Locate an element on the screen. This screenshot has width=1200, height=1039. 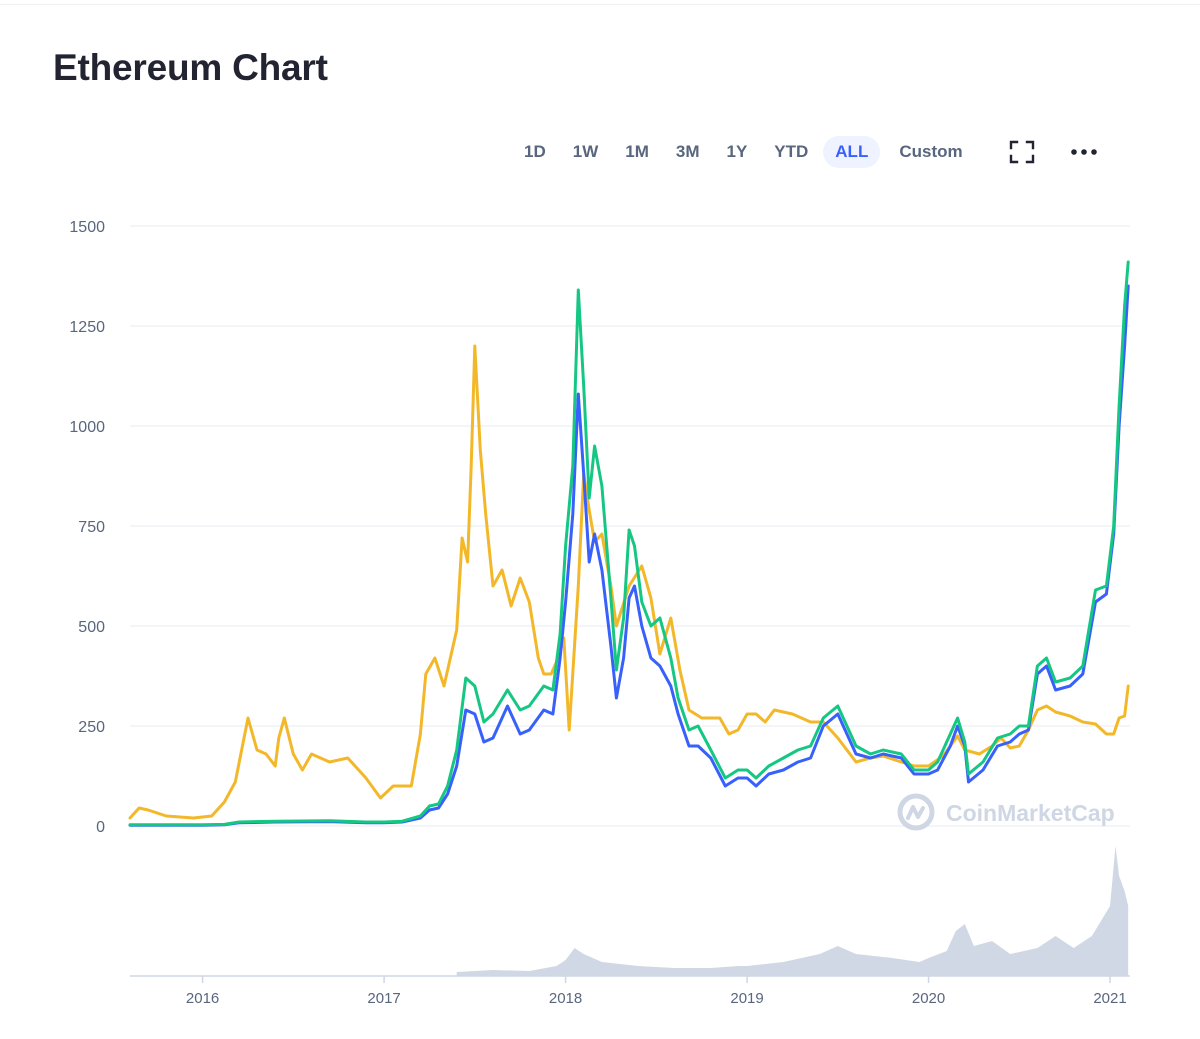
more-horizontal-icon is located at coordinates (1083, 152).